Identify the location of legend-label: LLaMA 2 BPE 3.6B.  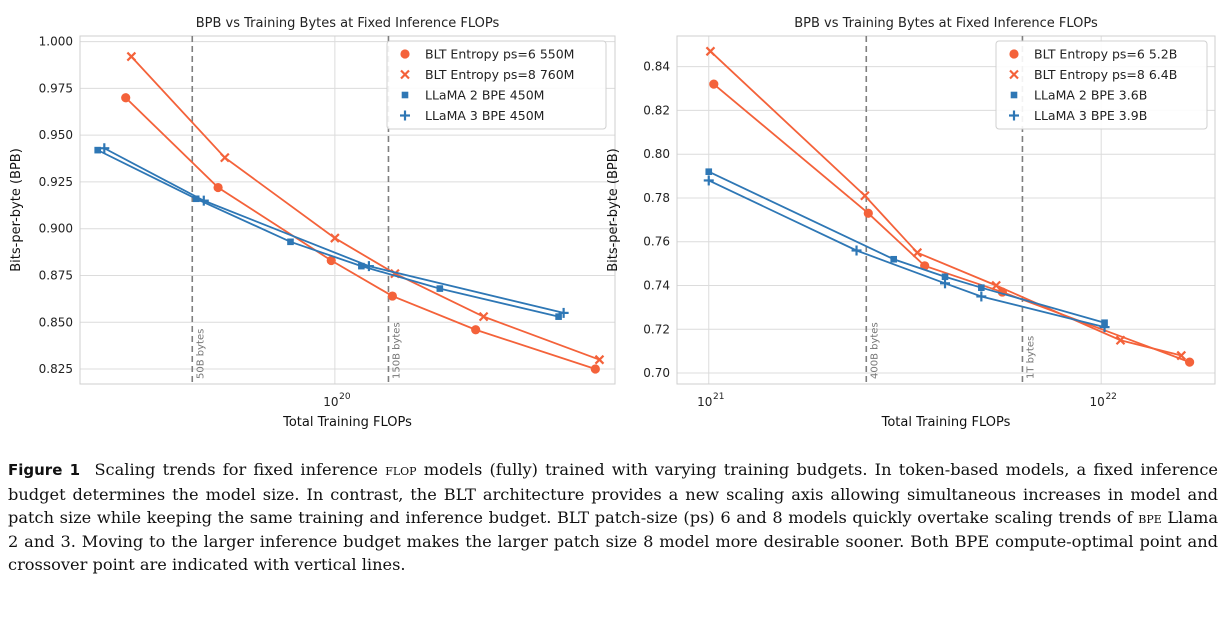
(1090, 95).